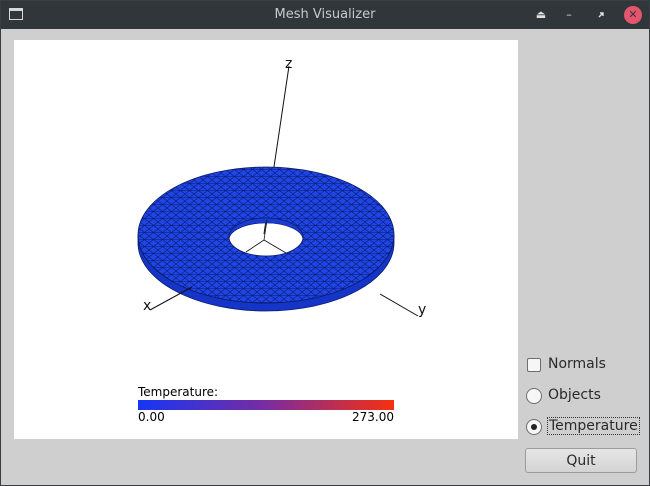 This screenshot has width=650, height=486. I want to click on mesh-surface, so click(266, 235).